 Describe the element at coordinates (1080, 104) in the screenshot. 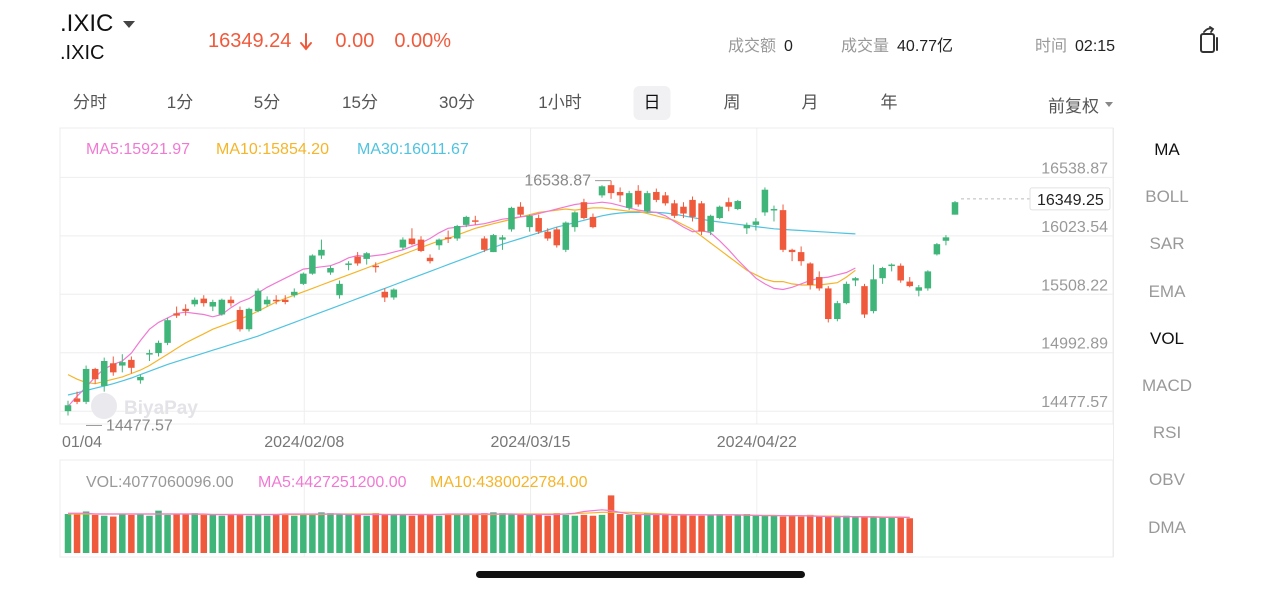

I see `adjust-selector: 前复权` at that location.